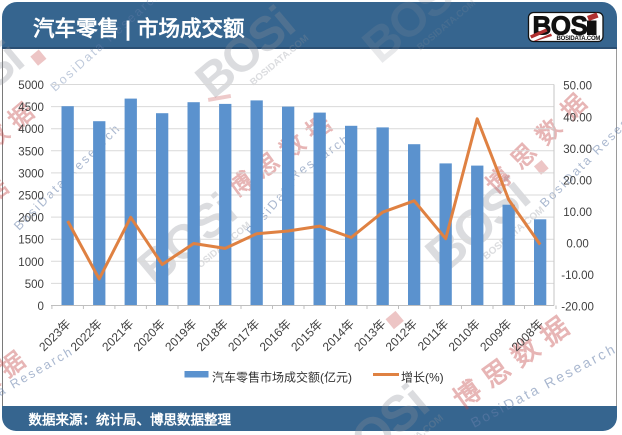  Describe the element at coordinates (31, 241) in the screenshot. I see `svg-text: 1500` at that location.